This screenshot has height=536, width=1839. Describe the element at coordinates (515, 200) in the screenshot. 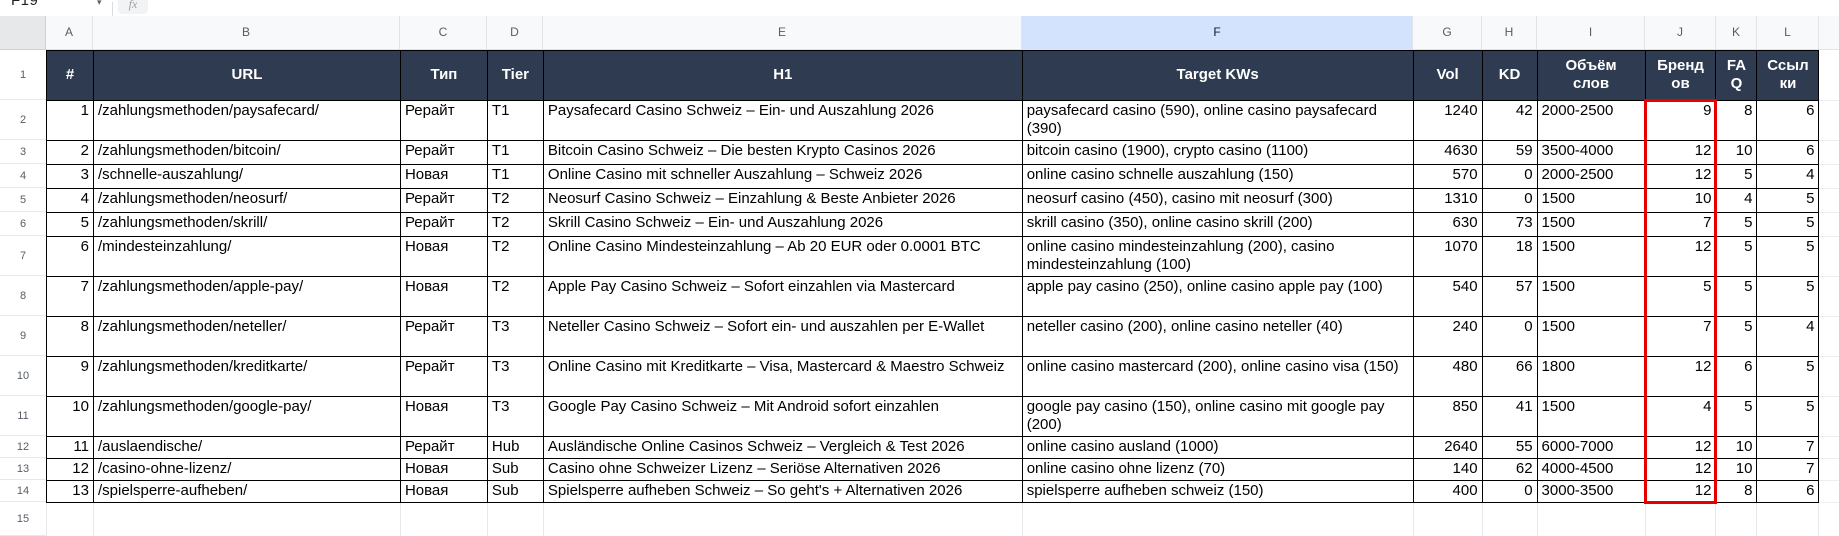

I see `cell-D5: T2` at that location.